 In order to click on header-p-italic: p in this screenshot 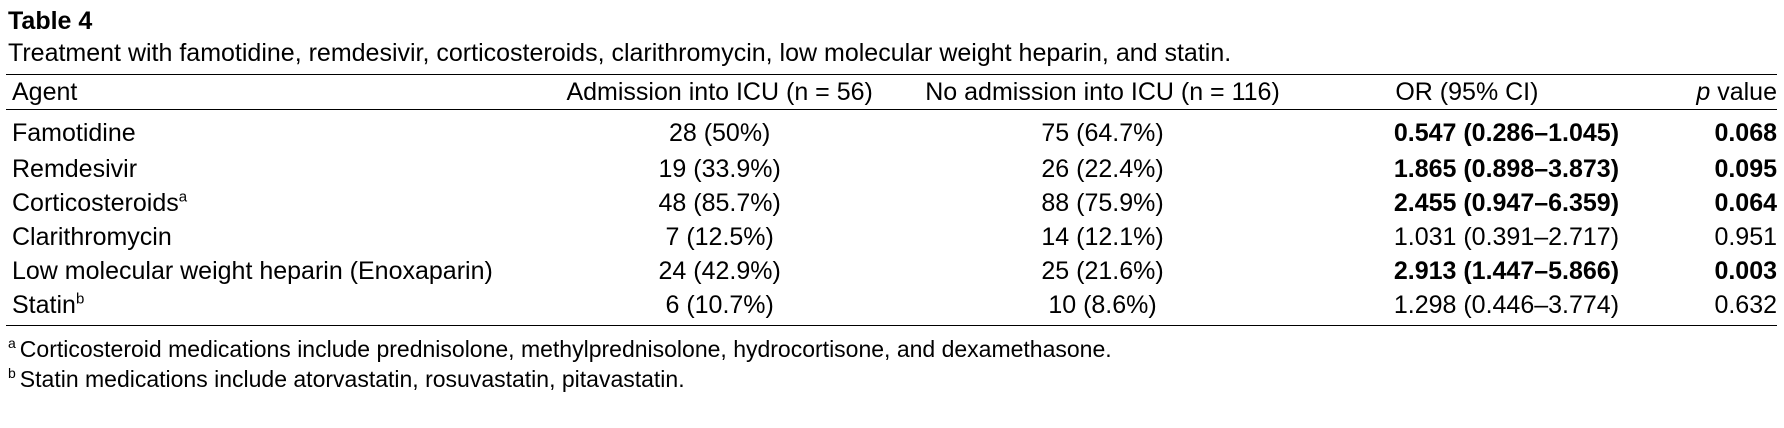, I will do `click(1703, 91)`.